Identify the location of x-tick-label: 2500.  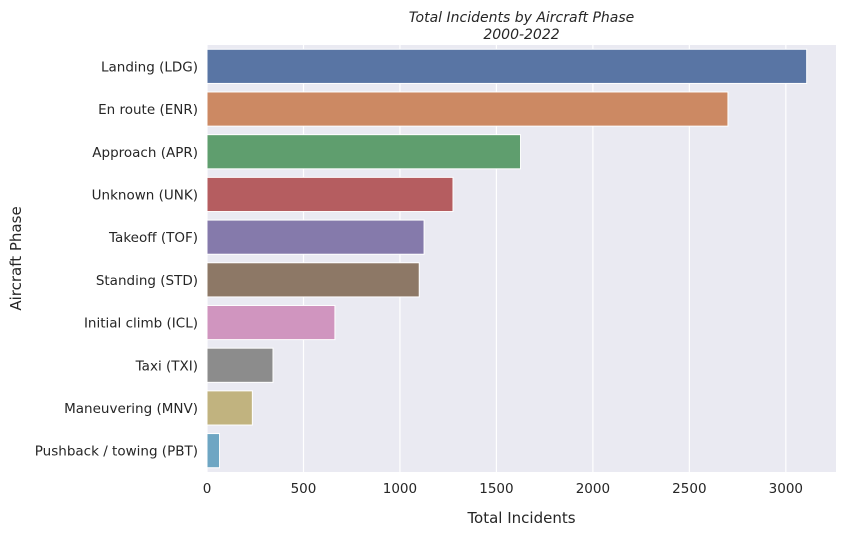
(689, 489).